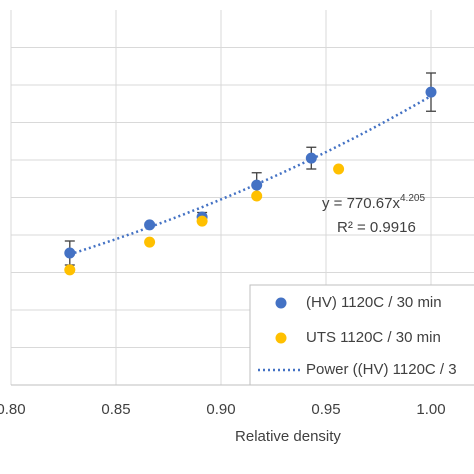 The width and height of the screenshot is (474, 474). What do you see at coordinates (288, 436) in the screenshot?
I see `x-axis-title: Relative density` at bounding box center [288, 436].